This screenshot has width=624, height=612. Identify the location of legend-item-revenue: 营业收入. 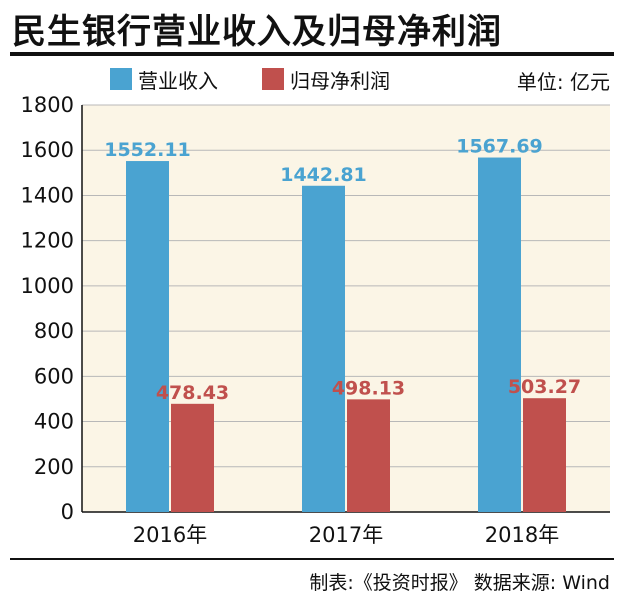
(164, 79).